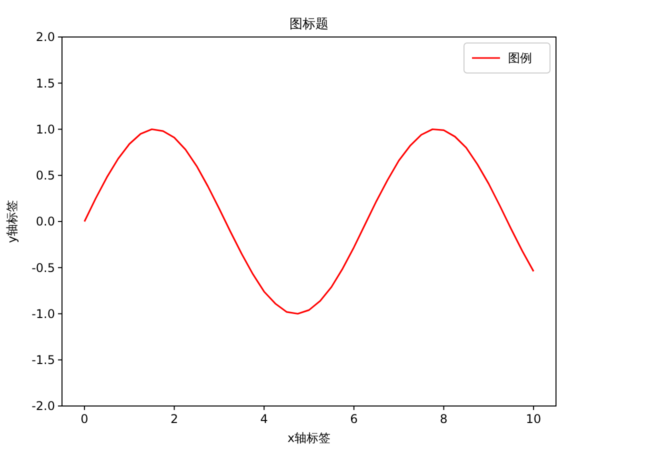  I want to click on x-tick-label: 10, so click(534, 419).